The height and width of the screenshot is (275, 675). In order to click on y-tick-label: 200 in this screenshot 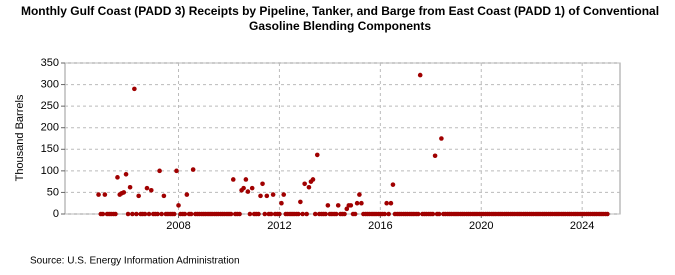, I will do `click(50, 128)`.